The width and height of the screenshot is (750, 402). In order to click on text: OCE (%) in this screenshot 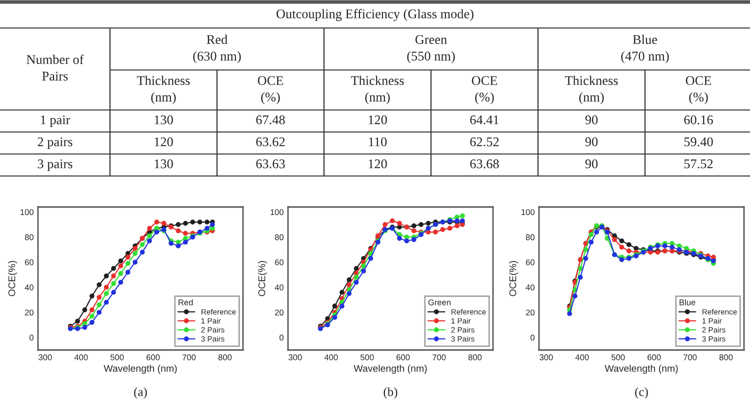, I will do `click(271, 90)`.